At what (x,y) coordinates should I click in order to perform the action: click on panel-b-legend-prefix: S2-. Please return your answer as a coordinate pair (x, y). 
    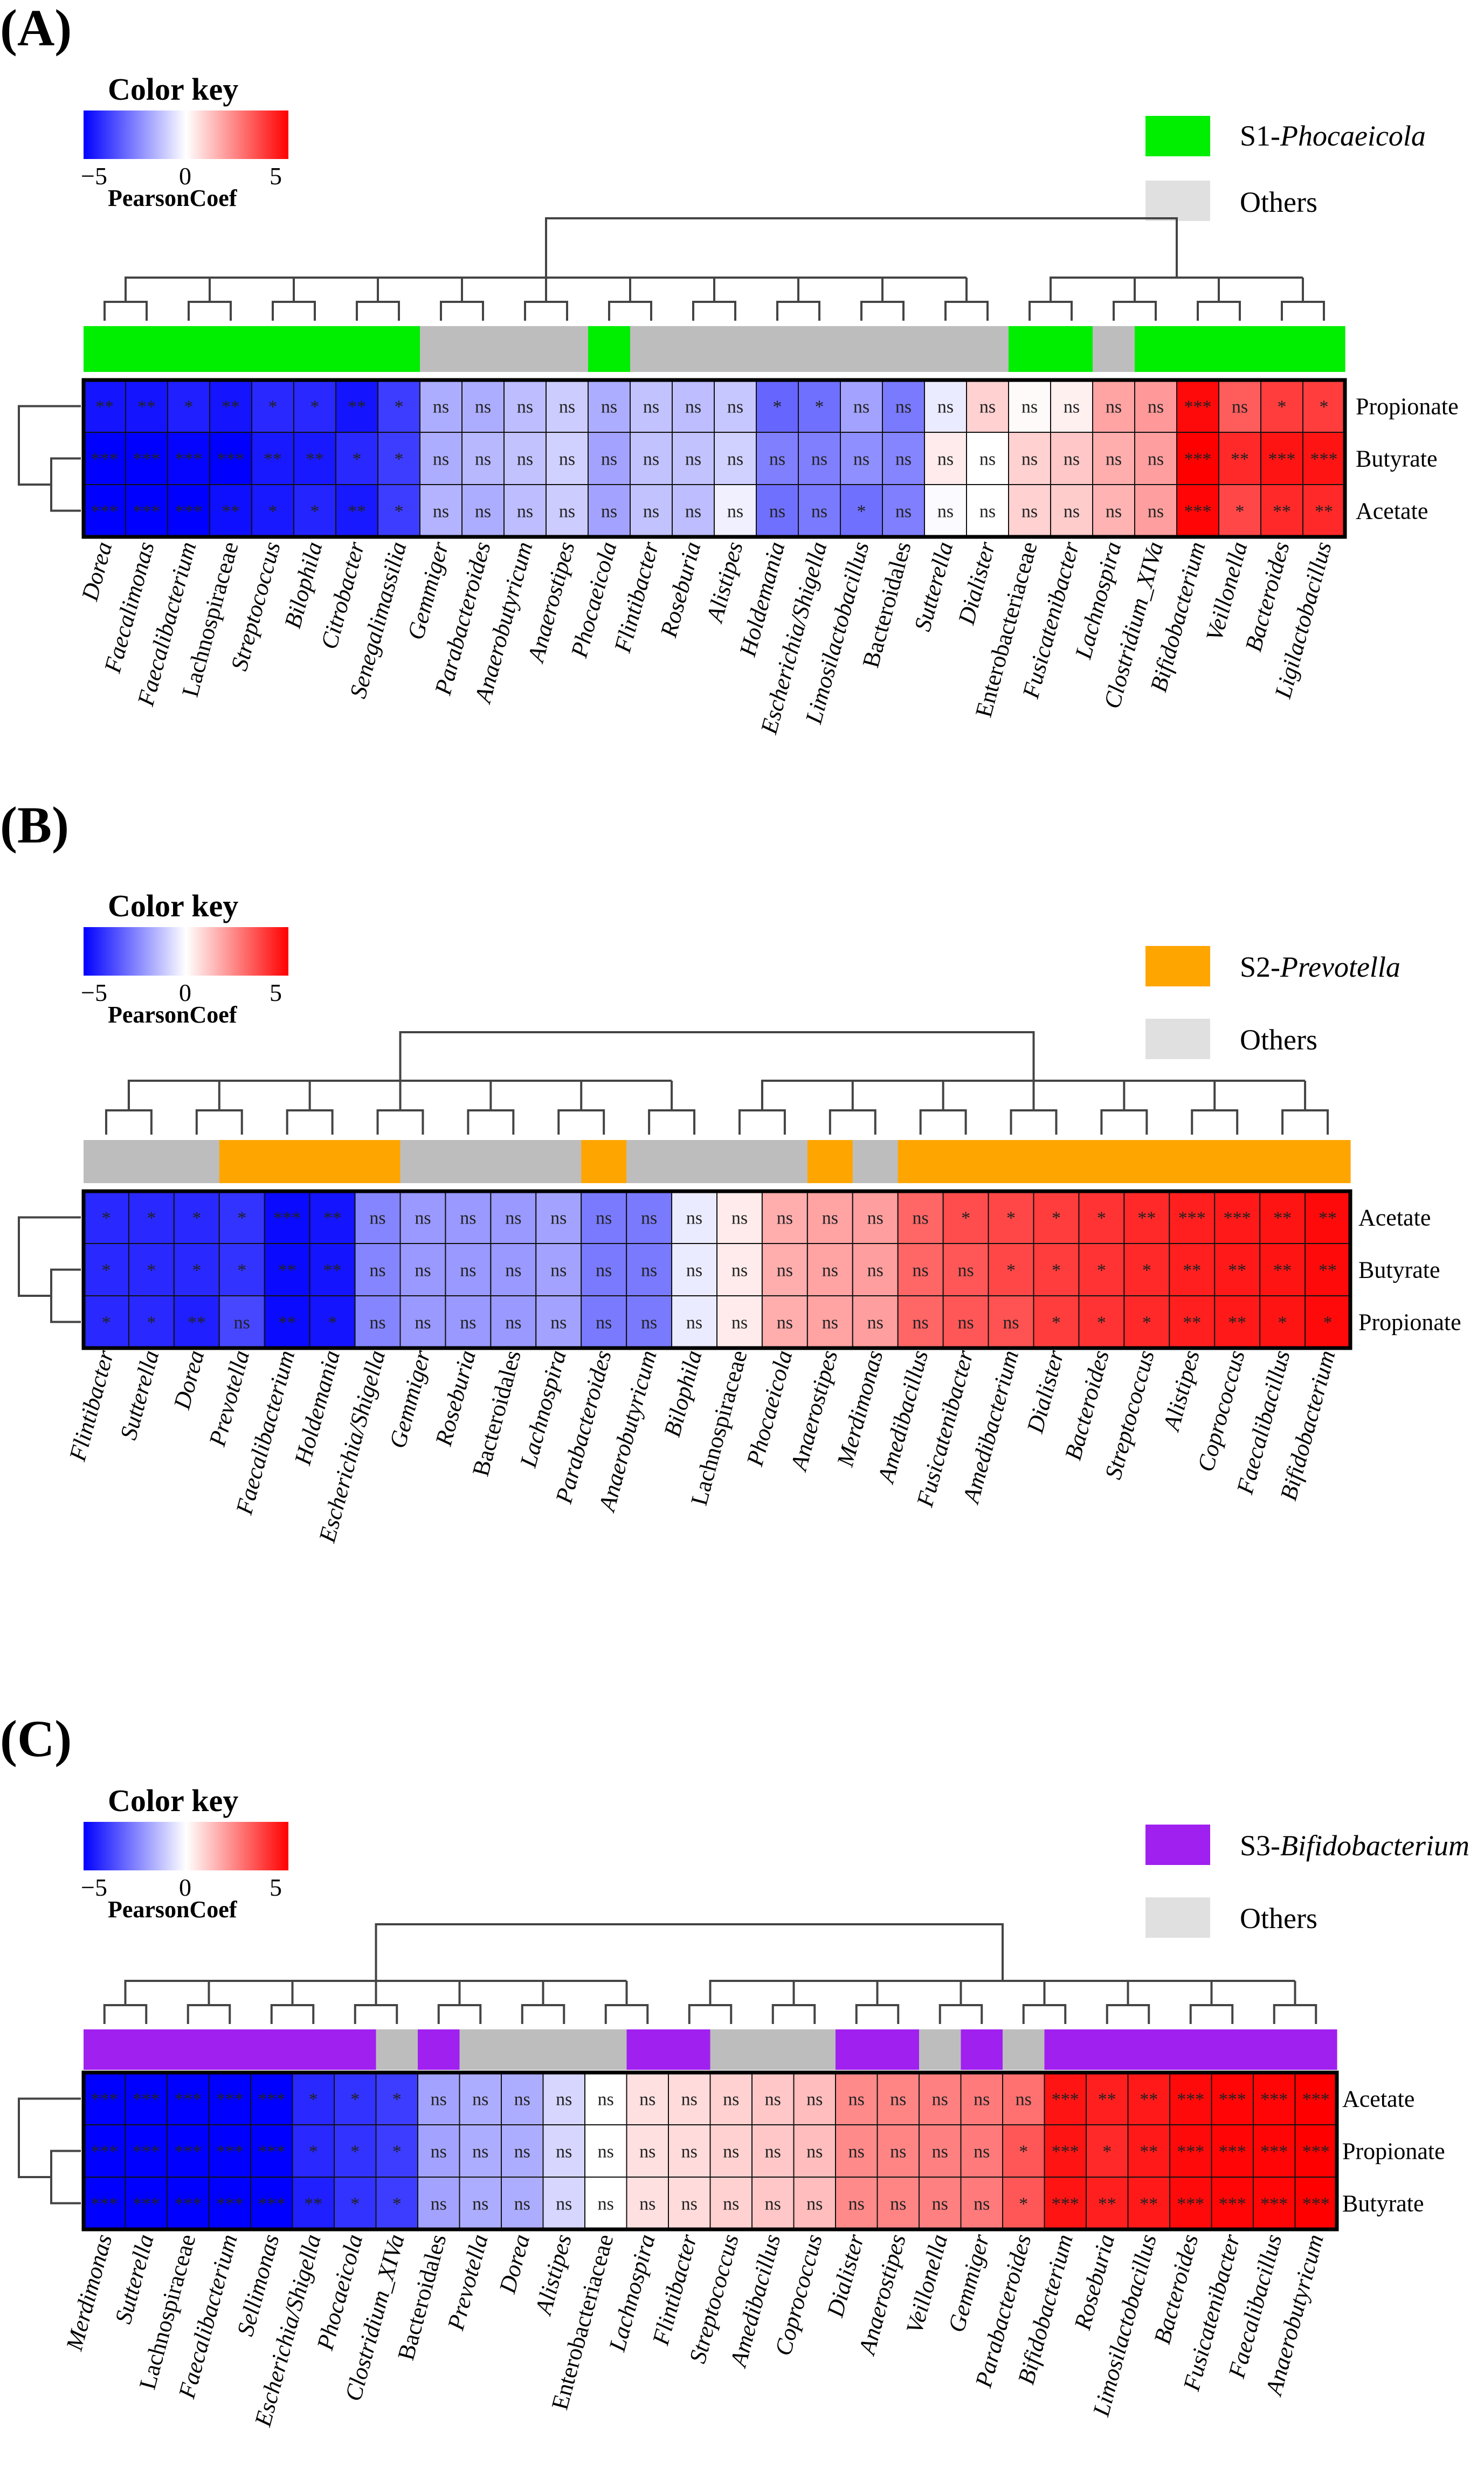
    Looking at the image, I should click on (1260, 967).